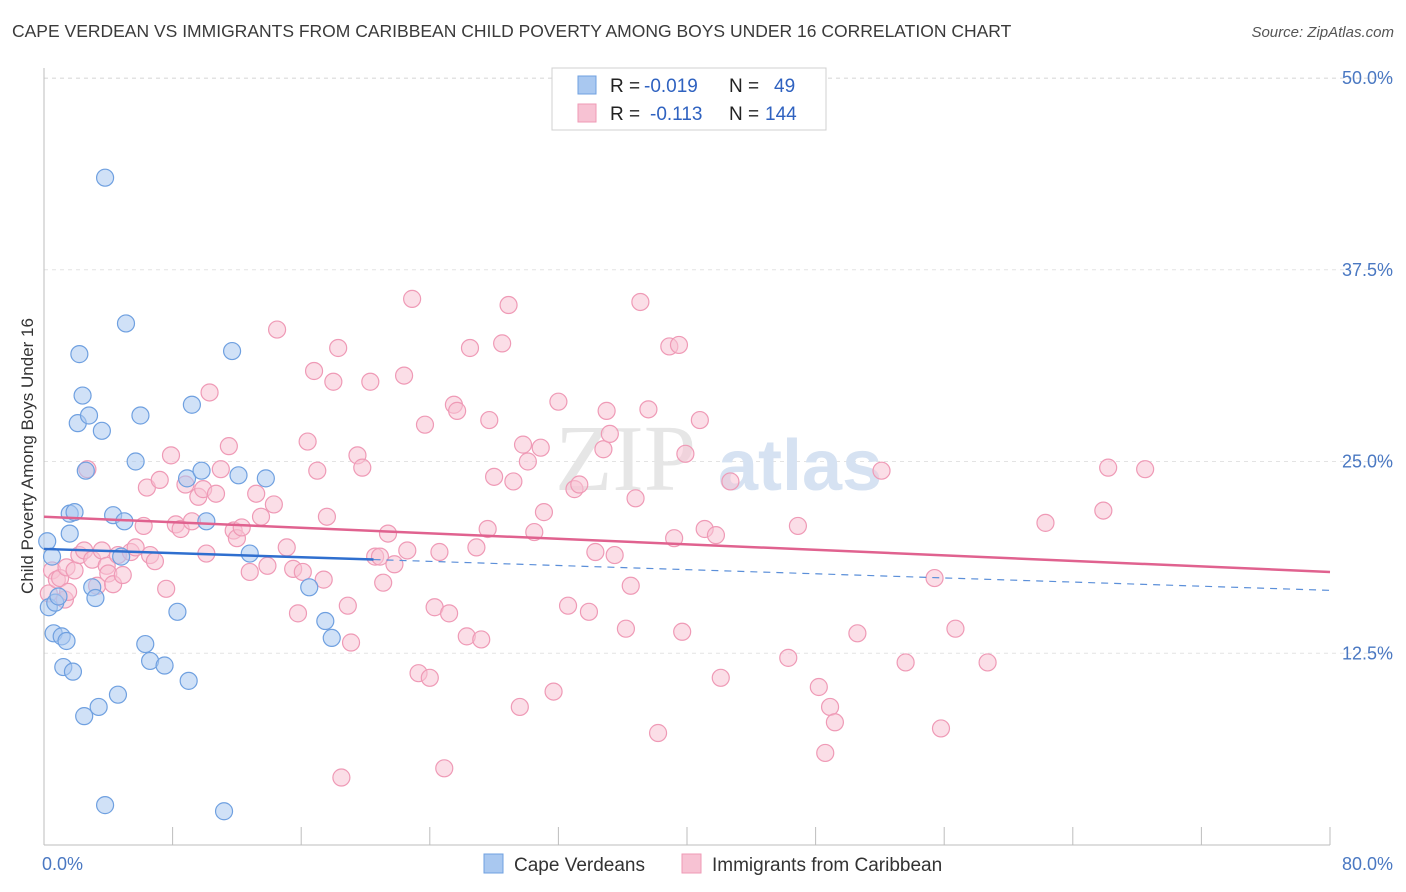 Image resolution: width=1406 pixels, height=892 pixels. I want to click on y-tick-label-0: 12.5%, so click(1367, 653).